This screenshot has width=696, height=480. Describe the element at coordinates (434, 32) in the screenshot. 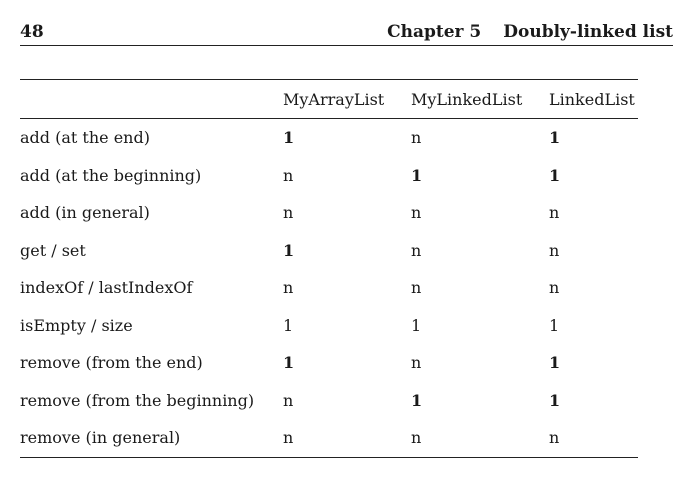

I see `chapter-label: Chapter 5` at that location.